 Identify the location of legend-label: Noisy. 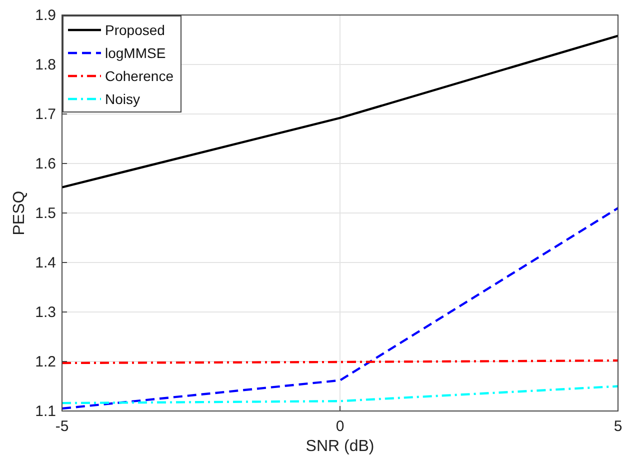
(122, 99).